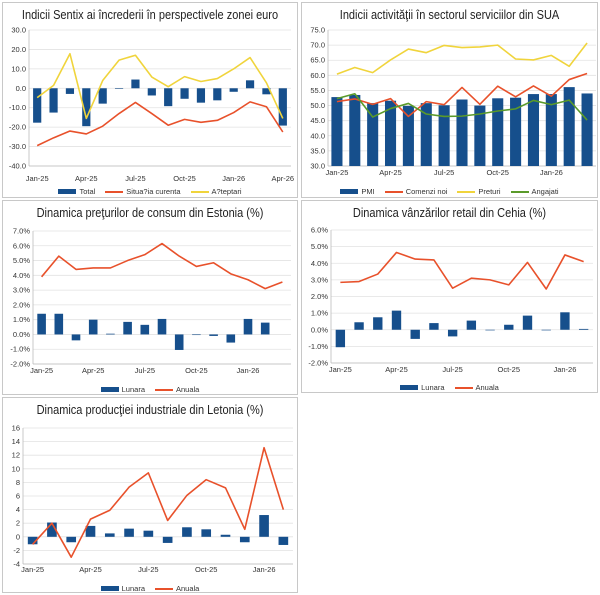  What do you see at coordinates (319, 263) in the screenshot?
I see `y-tick-label: 4.0%` at bounding box center [319, 263].